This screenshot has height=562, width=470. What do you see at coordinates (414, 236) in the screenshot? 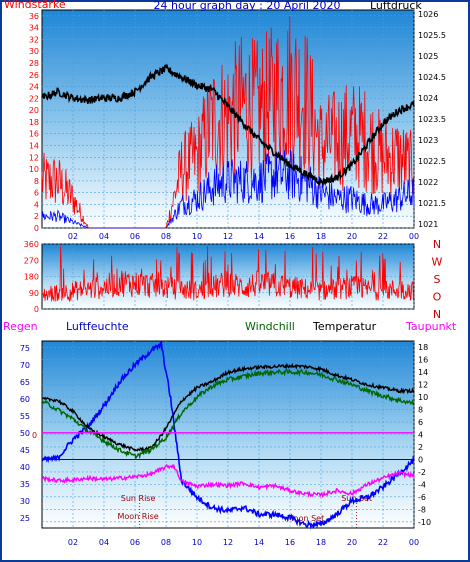
I see `time-tick-label: 00` at bounding box center [414, 236].